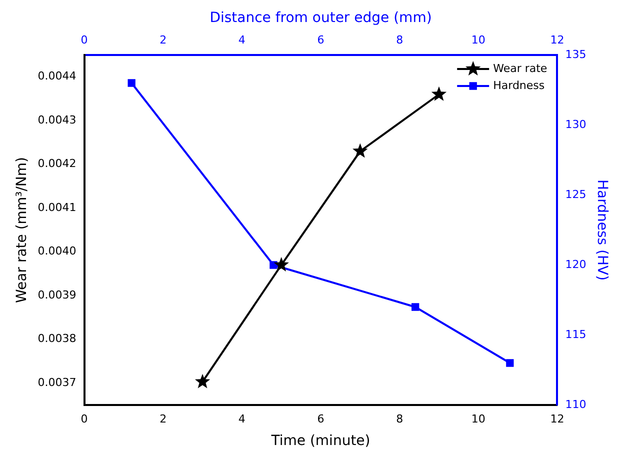 The image size is (622, 458). What do you see at coordinates (57, 295) in the screenshot?
I see `y-tick-label: 0.0039` at bounding box center [57, 295].